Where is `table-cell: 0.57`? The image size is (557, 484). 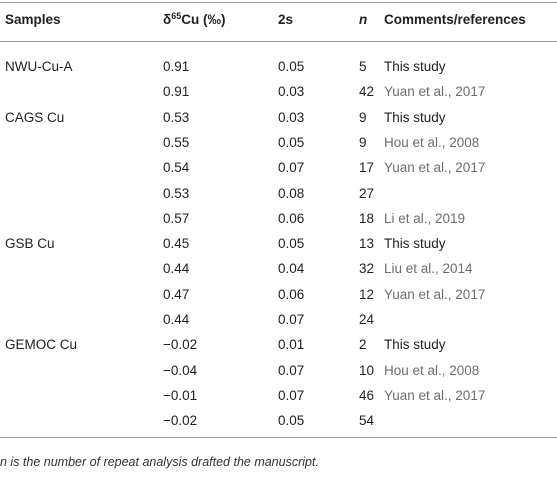
table-cell: 0.57 is located at coordinates (176, 218).